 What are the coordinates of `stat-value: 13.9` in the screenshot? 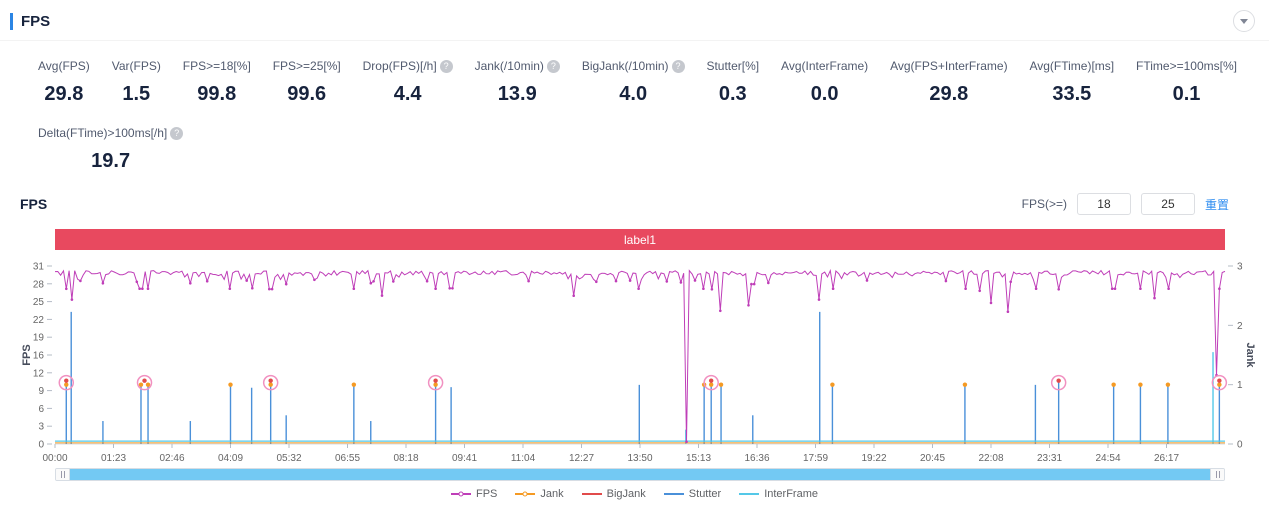 It's located at (517, 94).